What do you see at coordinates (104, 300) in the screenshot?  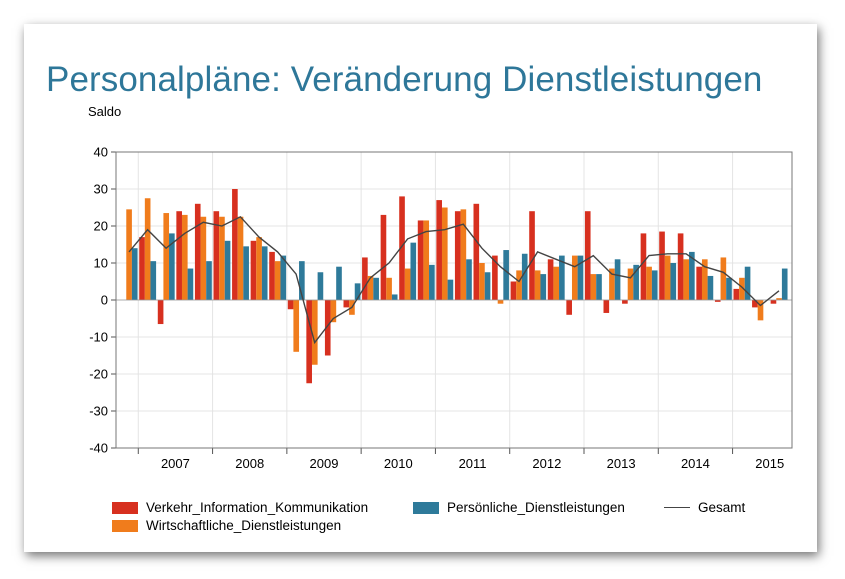 I see `y-tick-label: 0` at bounding box center [104, 300].